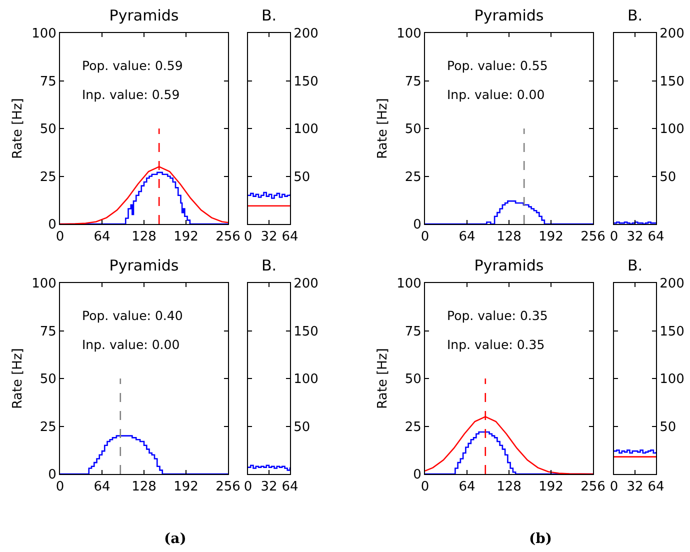  Describe the element at coordinates (132, 315) in the screenshot. I see `annotation: Pop. value: 0.40` at that location.